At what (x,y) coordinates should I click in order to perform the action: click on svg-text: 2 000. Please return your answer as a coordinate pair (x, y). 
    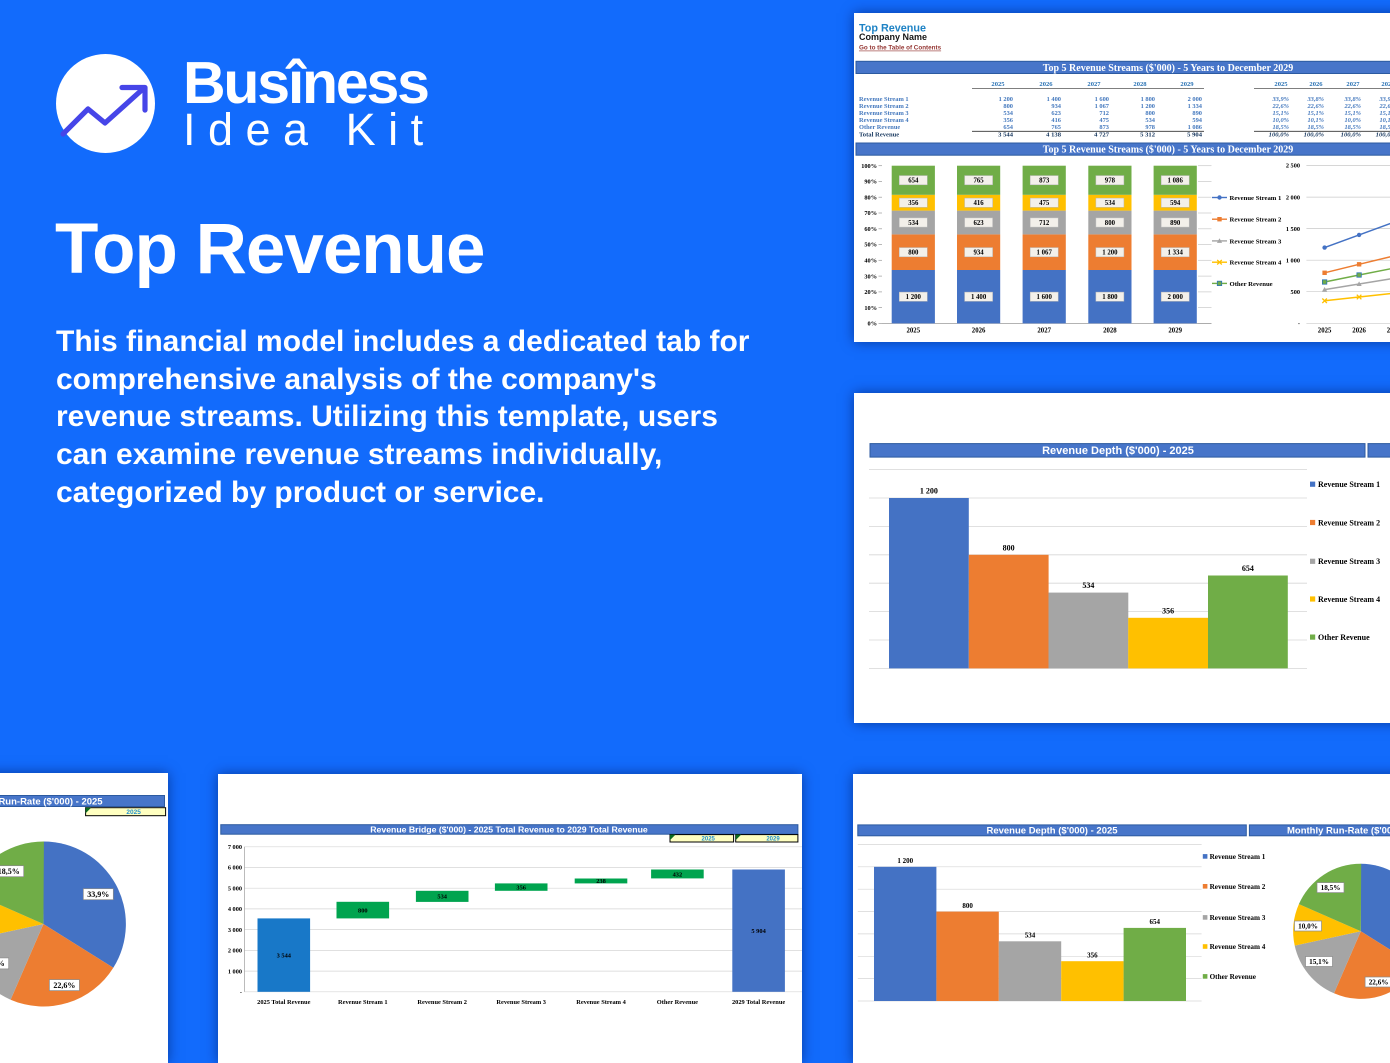
    Looking at the image, I should click on (1195, 99).